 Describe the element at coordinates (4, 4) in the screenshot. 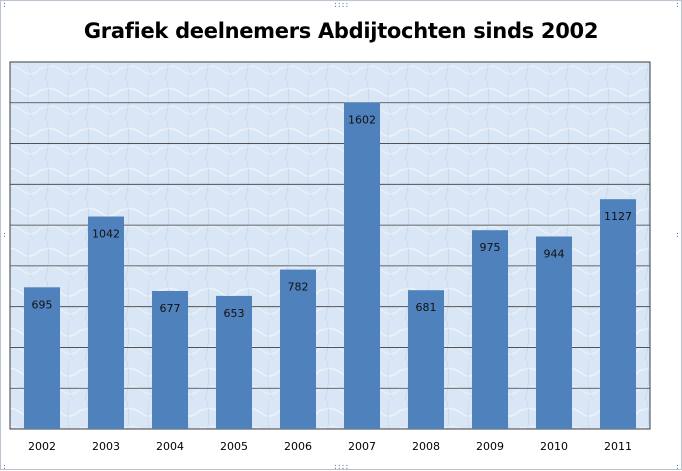

I see `resize-handle-top-left: :` at that location.